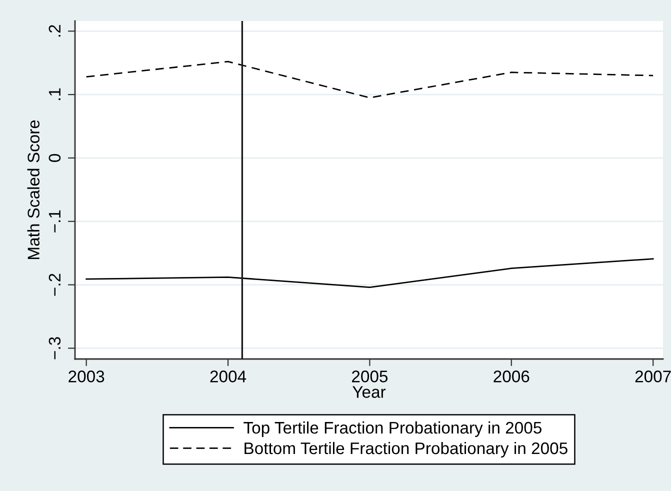  I want to click on legend-label: Top Tertile Fraction Probationary in 2005, so click(393, 429).